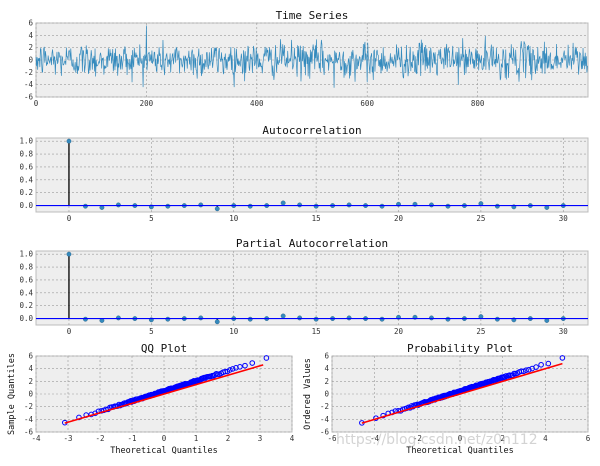 This screenshot has height=466, width=600. I want to click on x-tick-label: -1, so click(131, 438).